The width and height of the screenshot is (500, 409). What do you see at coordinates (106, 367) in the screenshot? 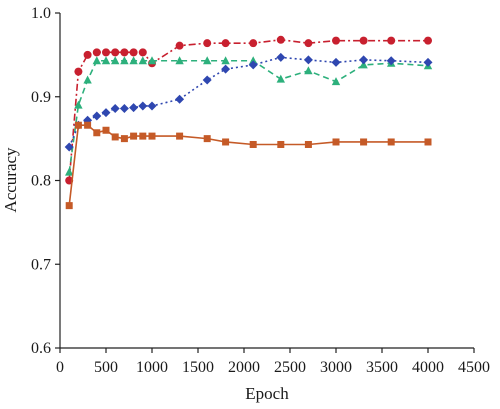
I see `x-tick-label: 500` at bounding box center [106, 367].